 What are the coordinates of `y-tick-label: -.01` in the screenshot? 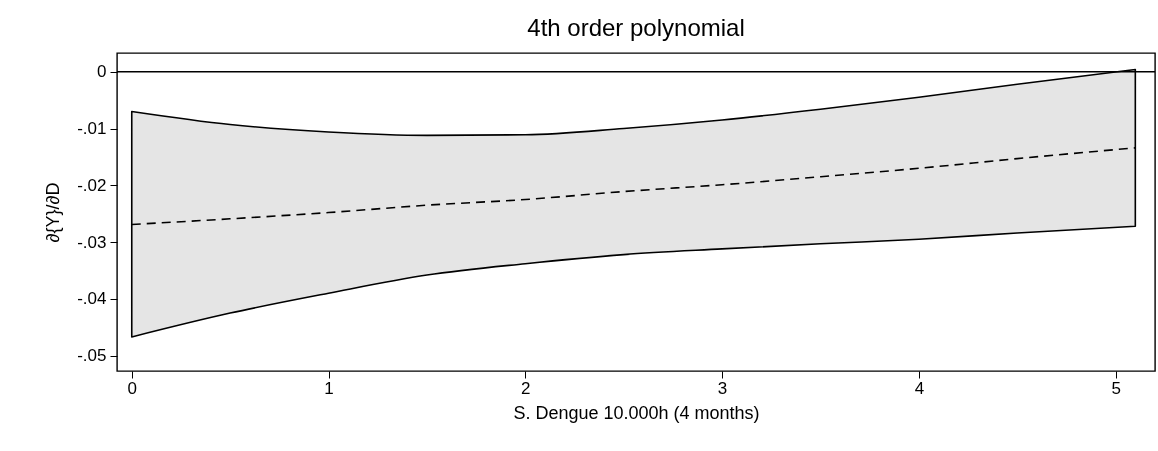 It's located at (92, 129).